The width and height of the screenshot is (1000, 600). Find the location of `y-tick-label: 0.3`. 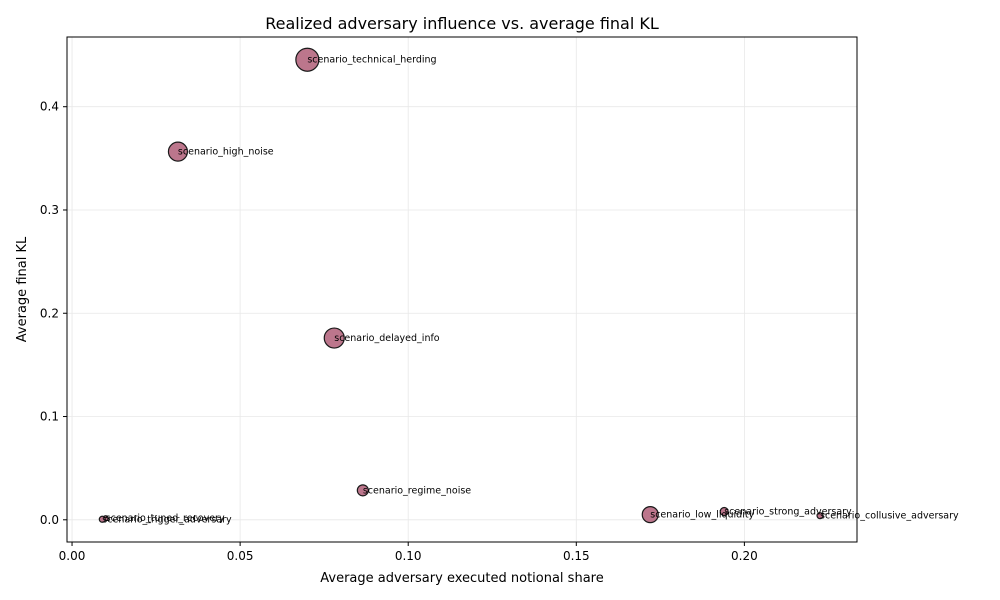

y-tick-label: 0.3 is located at coordinates (49, 210).